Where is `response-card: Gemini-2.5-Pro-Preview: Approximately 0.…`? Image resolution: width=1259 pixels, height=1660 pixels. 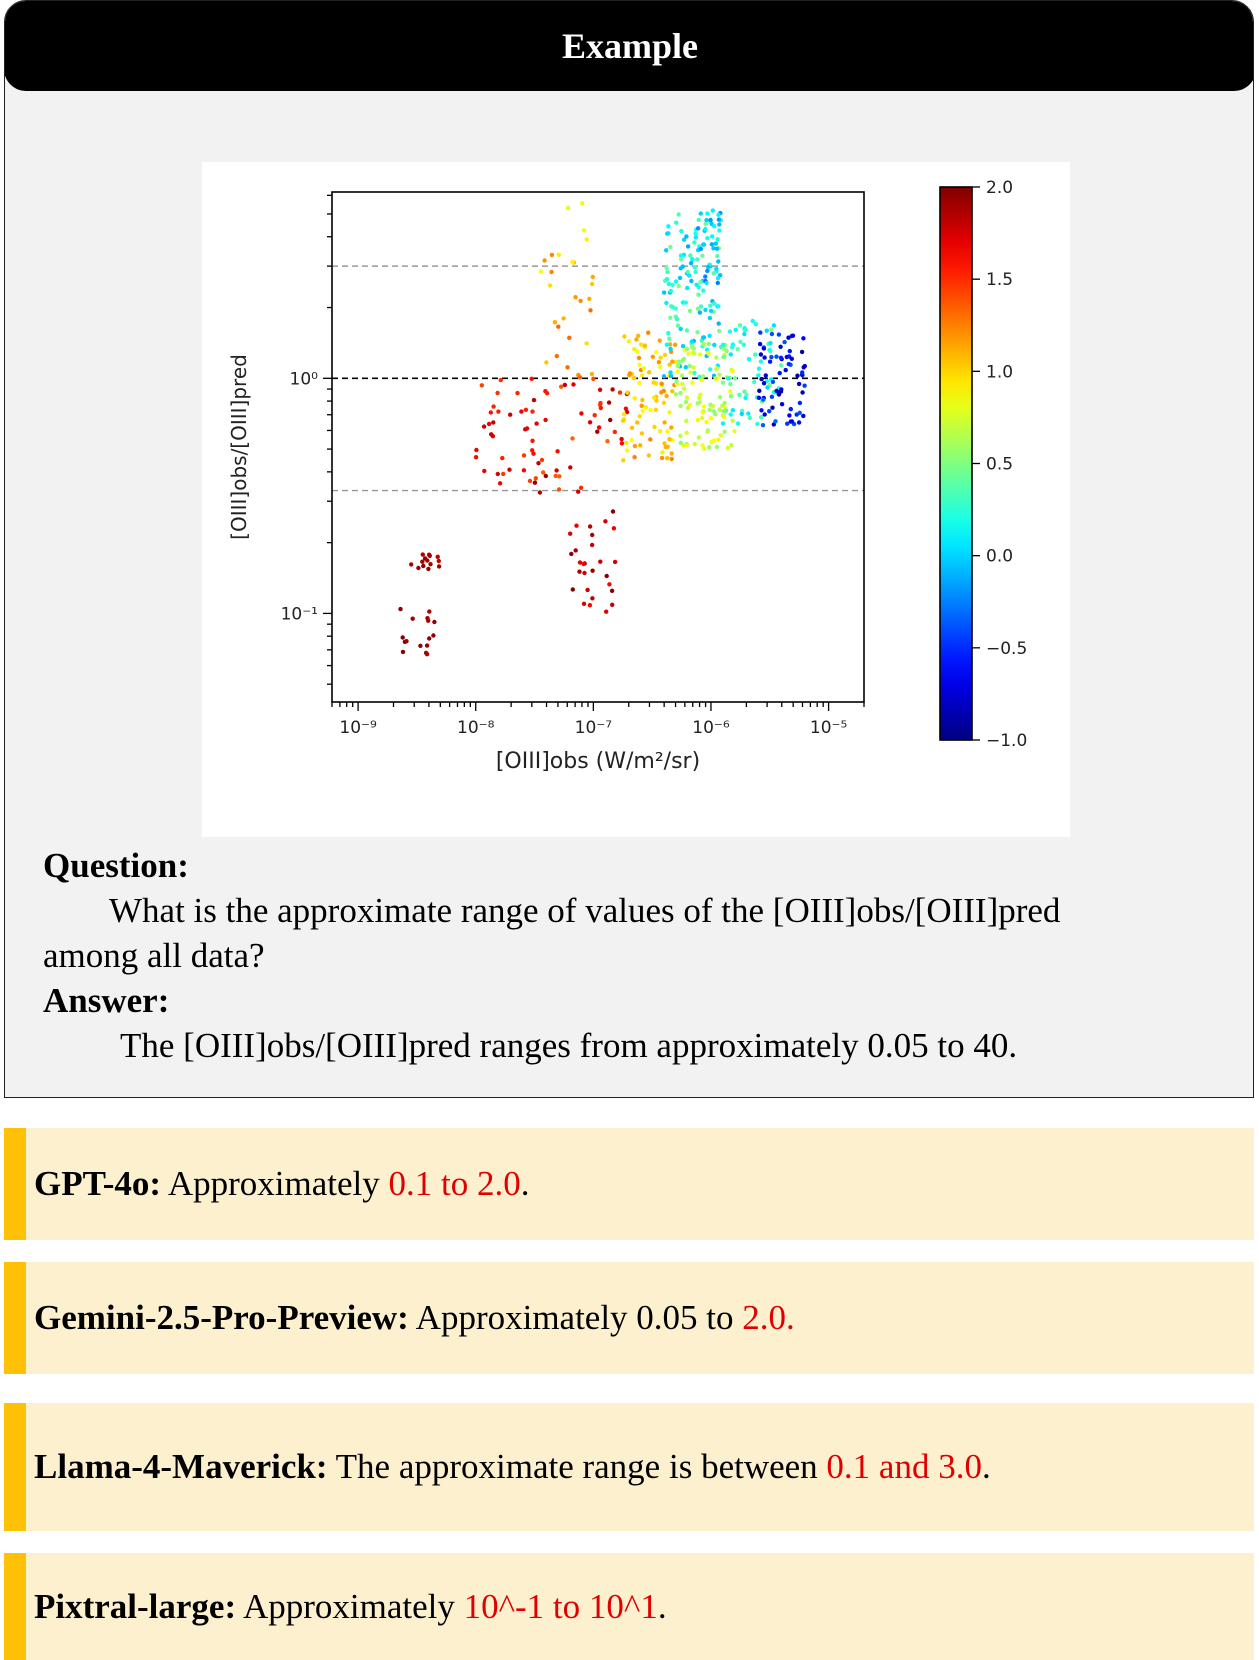
response-card: Gemini-2.5-Pro-Preview: Approximately 0.… is located at coordinates (629, 1318).